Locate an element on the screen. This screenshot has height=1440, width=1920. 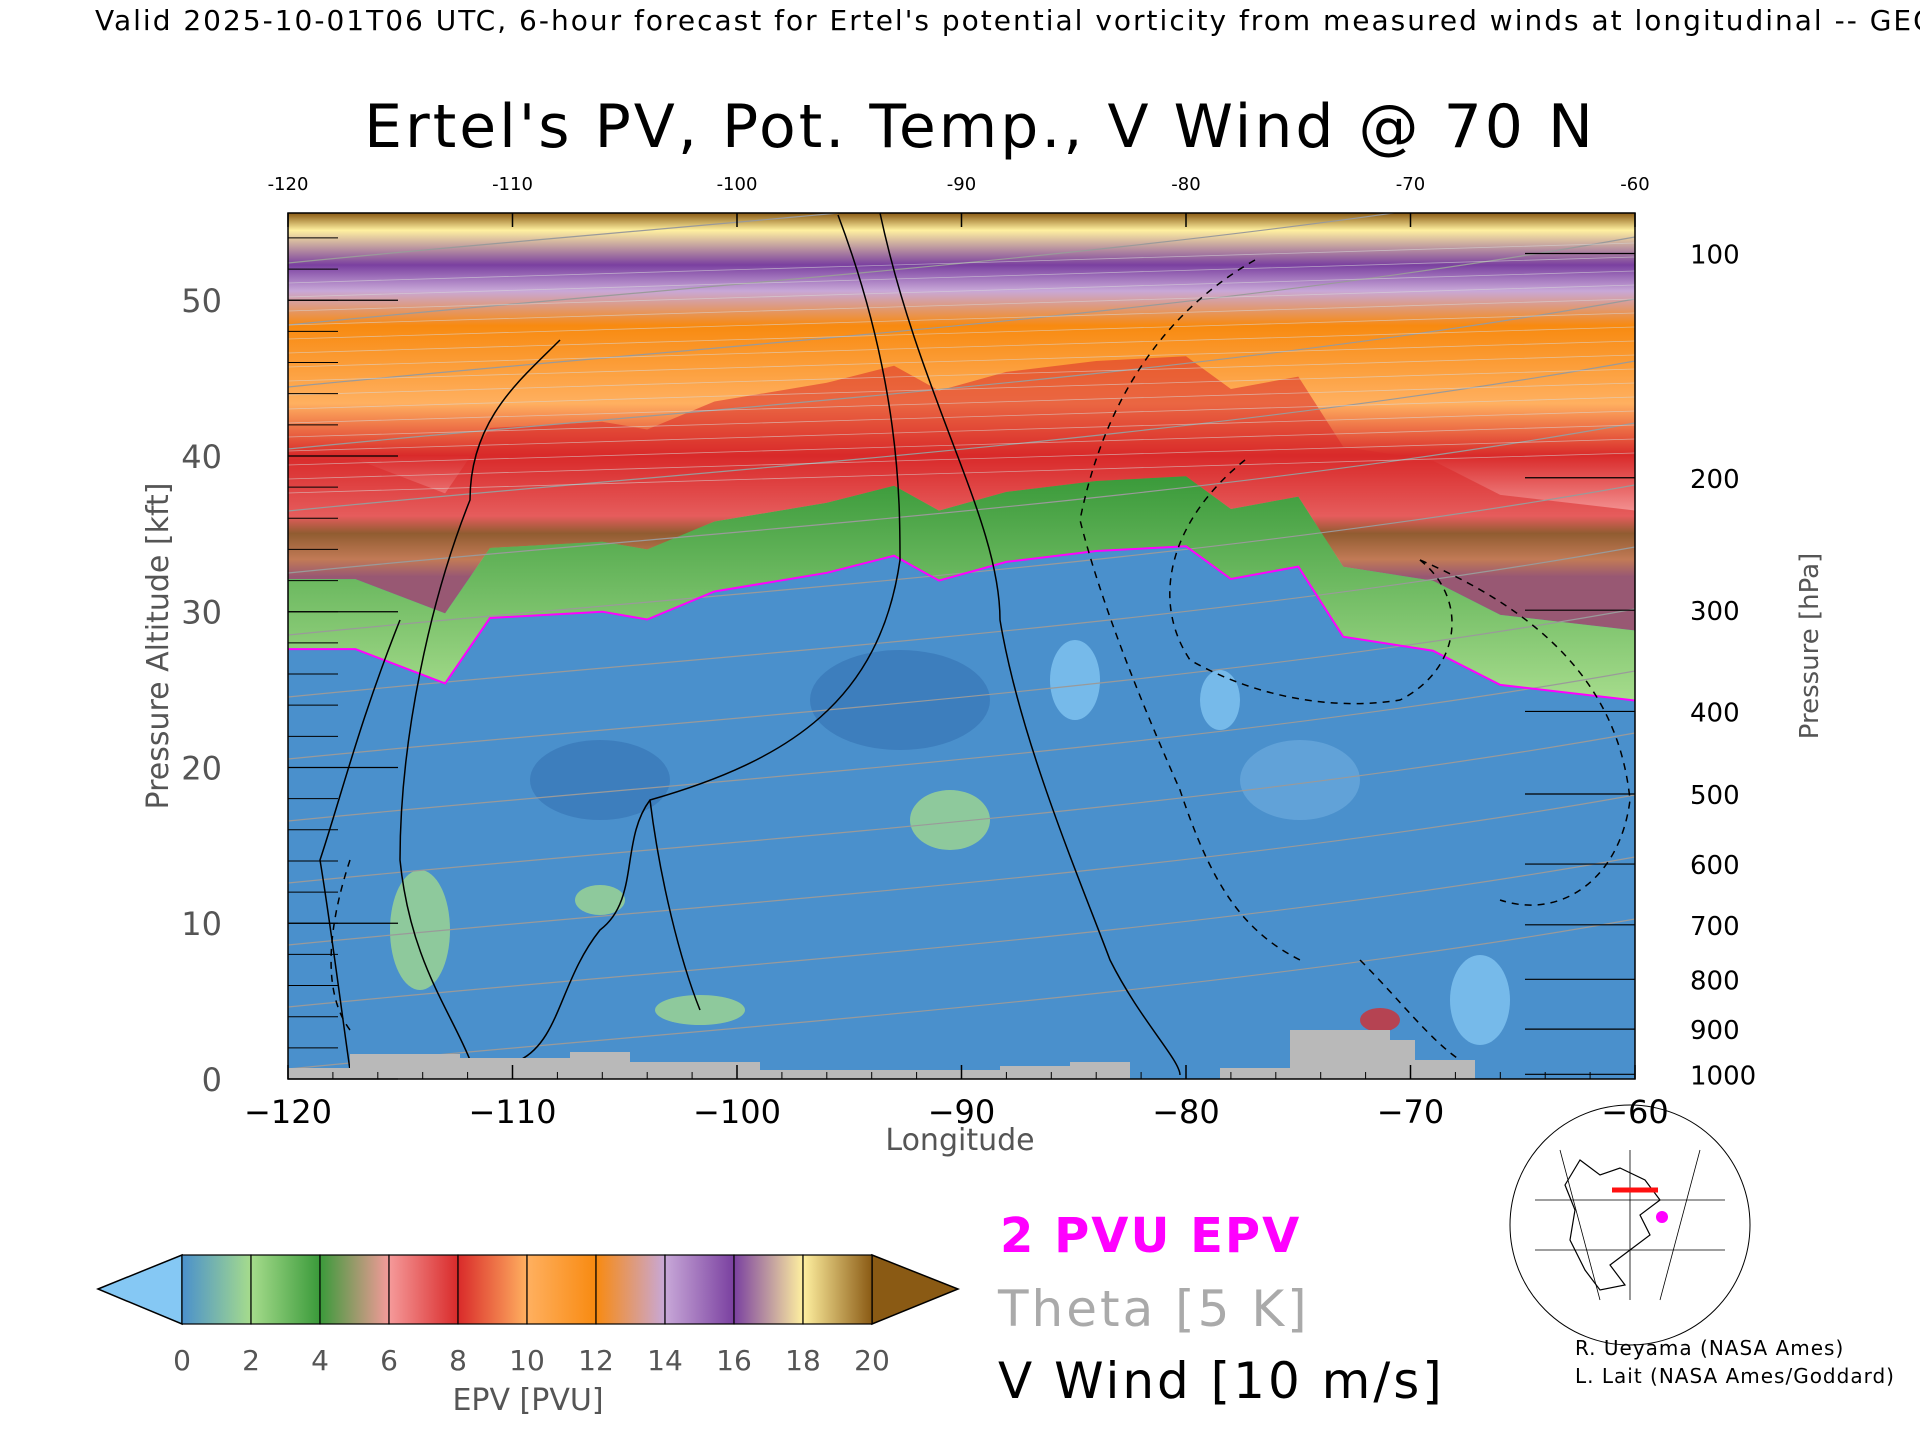
x-tick-label: −60 is located at coordinates (1635, 1112).